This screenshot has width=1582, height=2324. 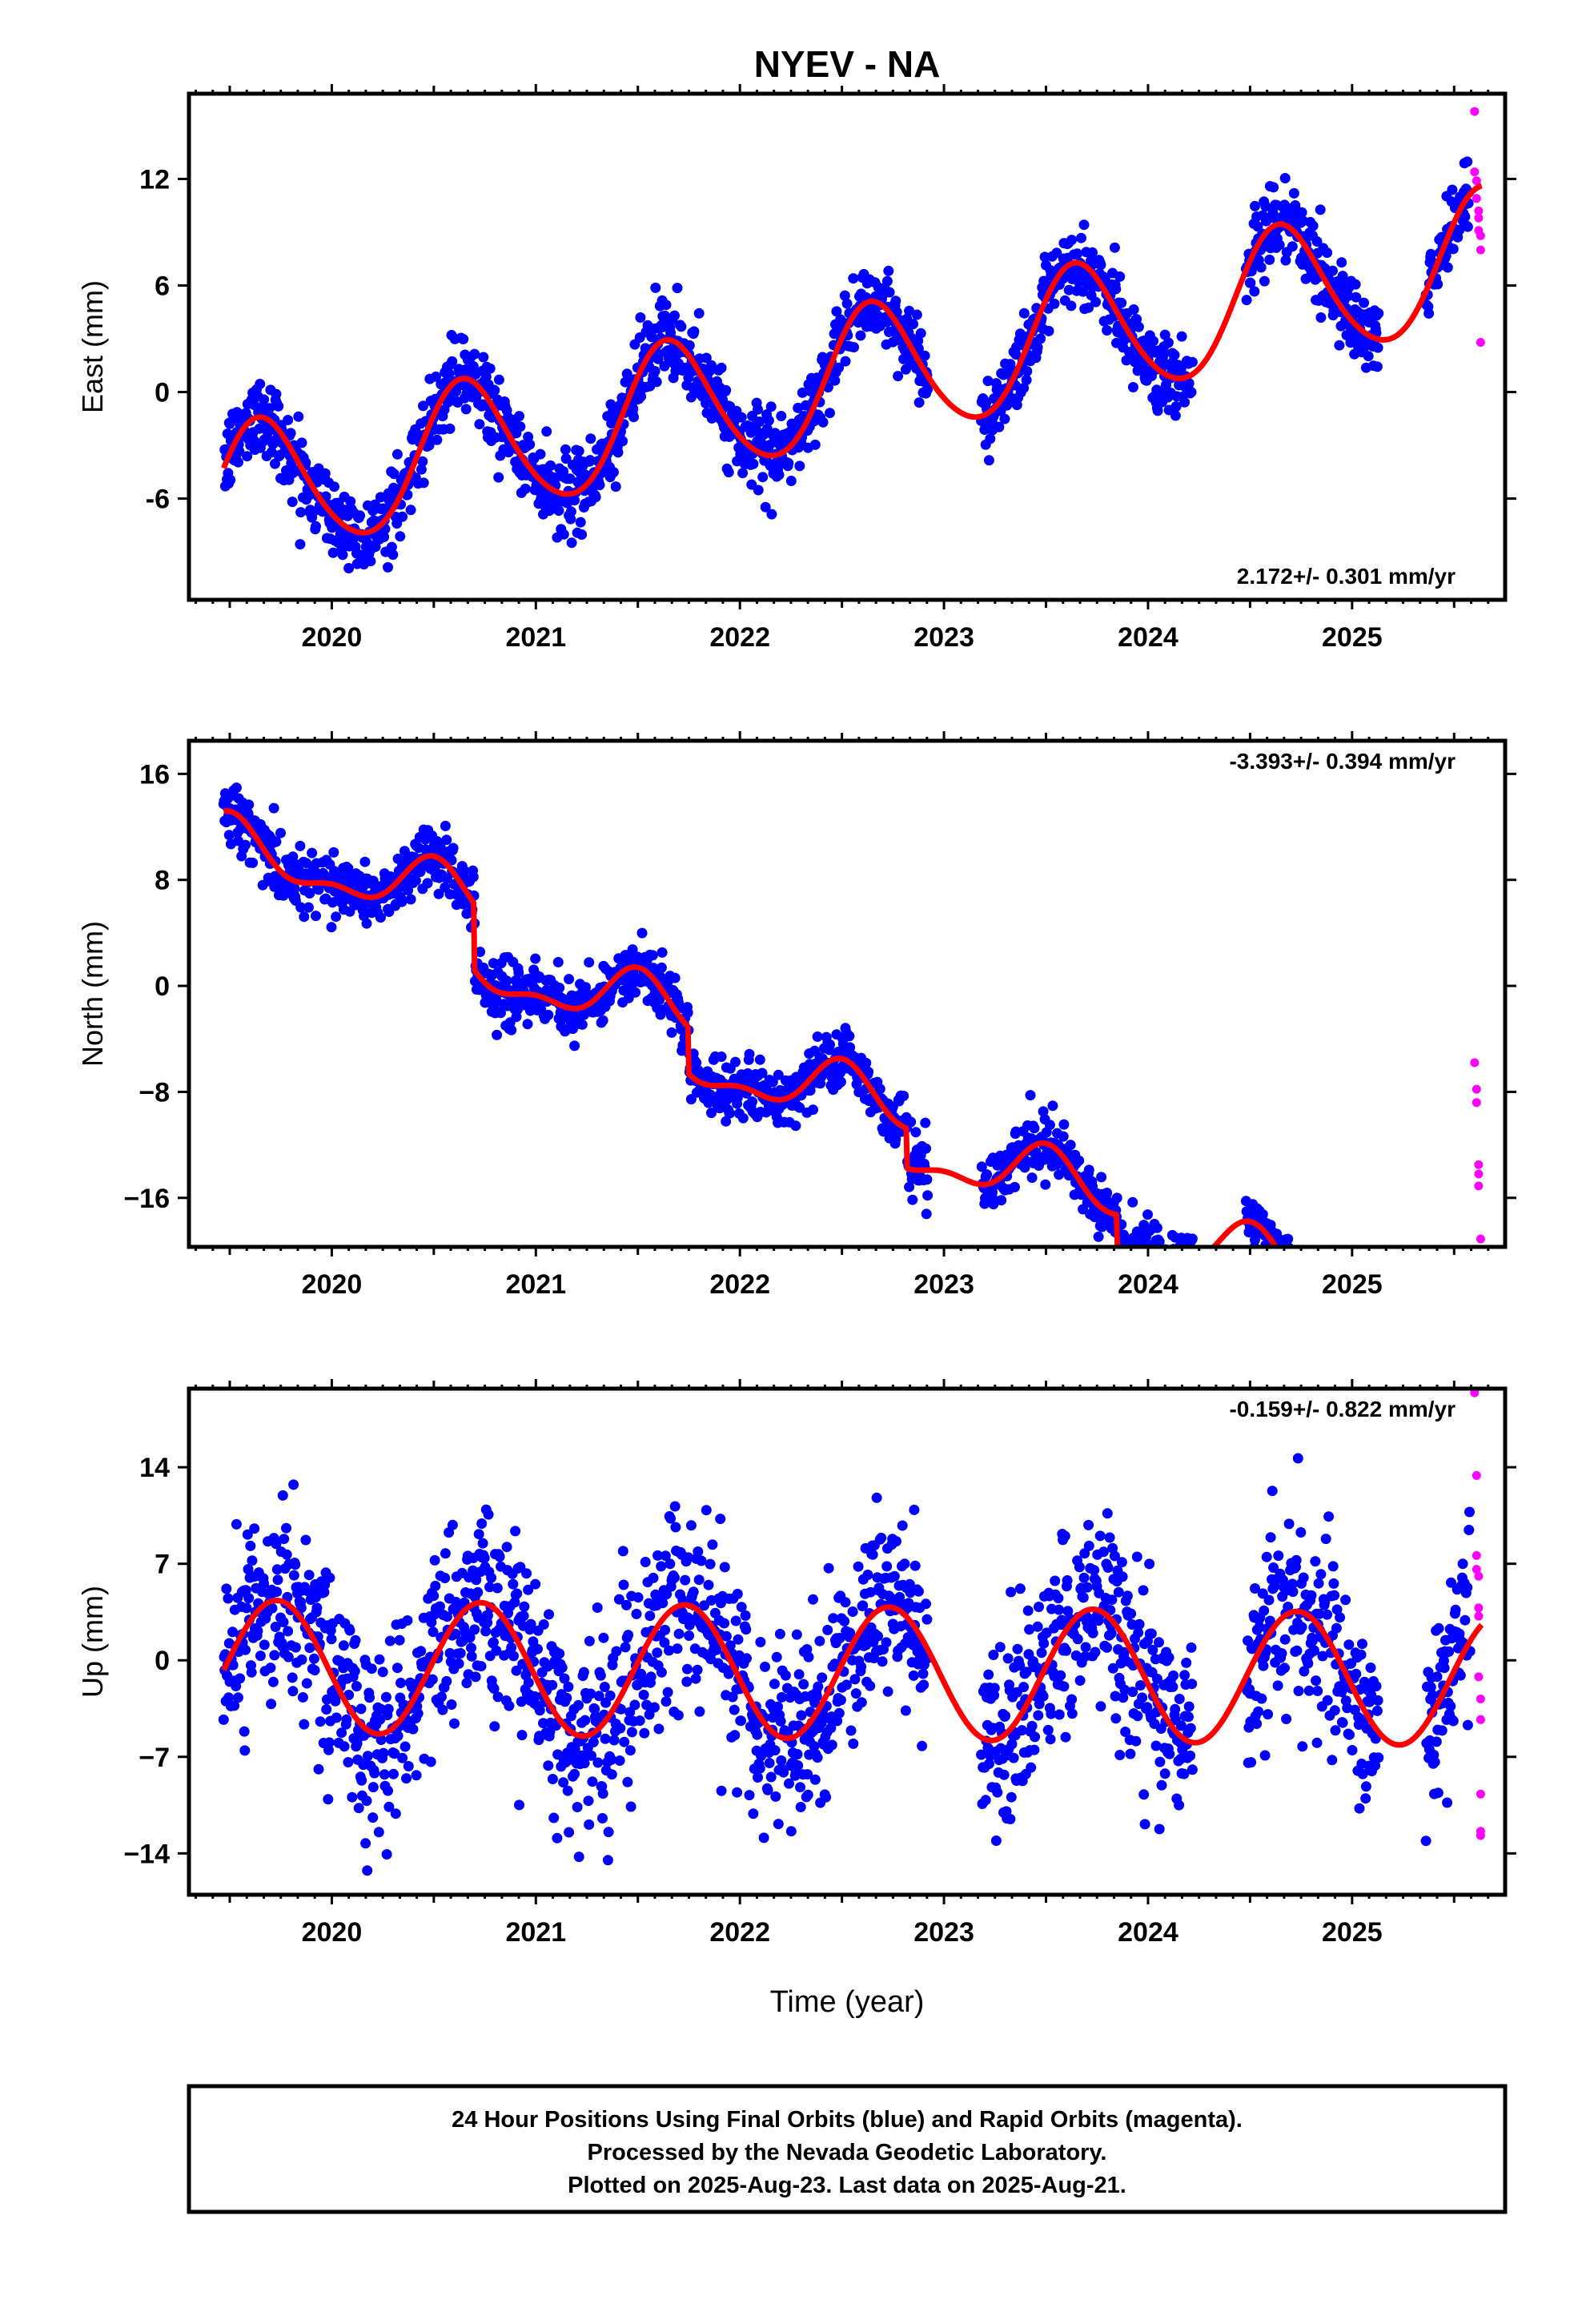 I want to click on y-tick-label: 8, so click(x=162, y=881).